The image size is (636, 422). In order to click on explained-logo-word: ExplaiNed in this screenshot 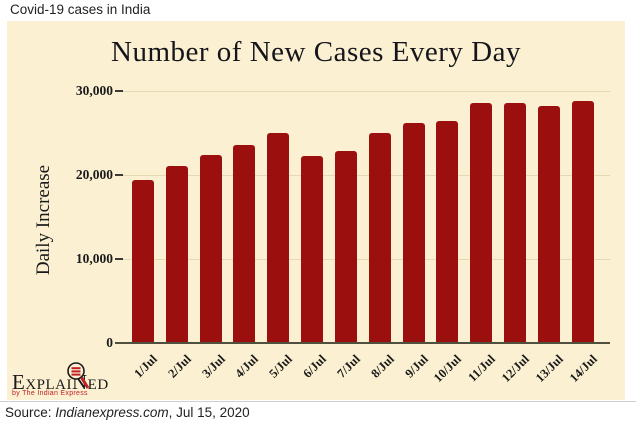, I will do `click(67, 378)`.